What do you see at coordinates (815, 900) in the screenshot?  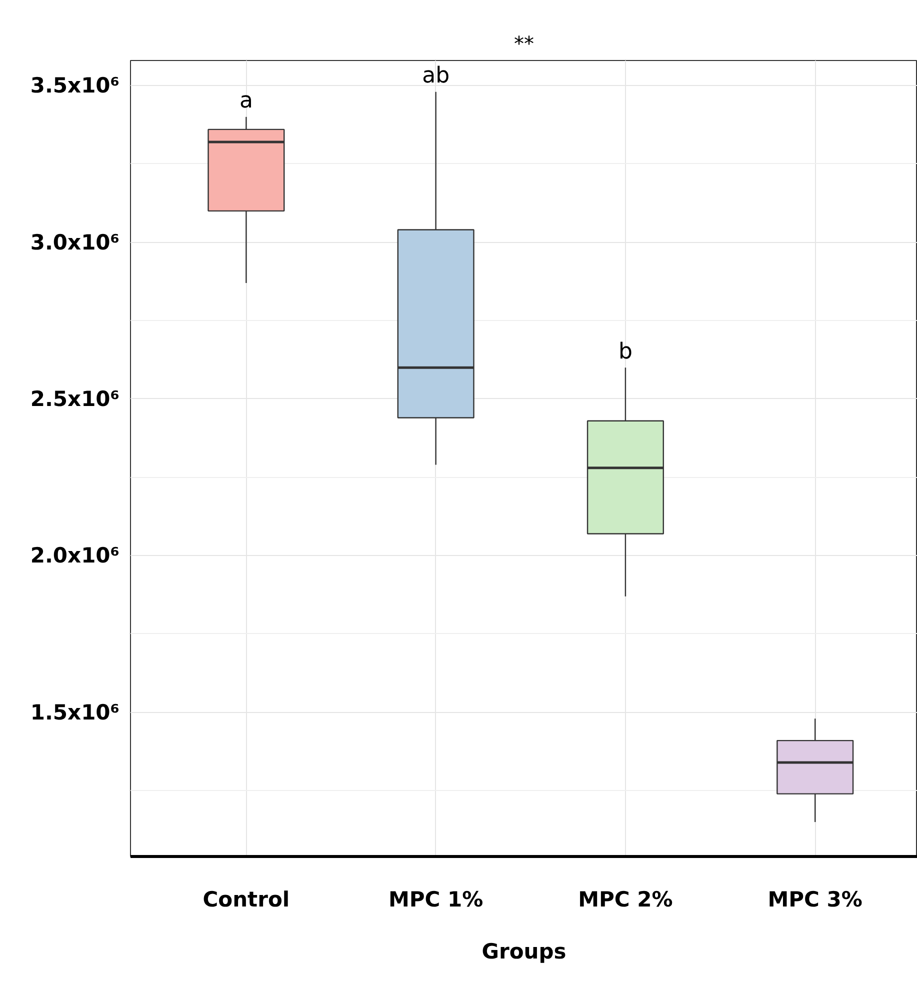 I see `x-tick-label: MPC 3%` at bounding box center [815, 900].